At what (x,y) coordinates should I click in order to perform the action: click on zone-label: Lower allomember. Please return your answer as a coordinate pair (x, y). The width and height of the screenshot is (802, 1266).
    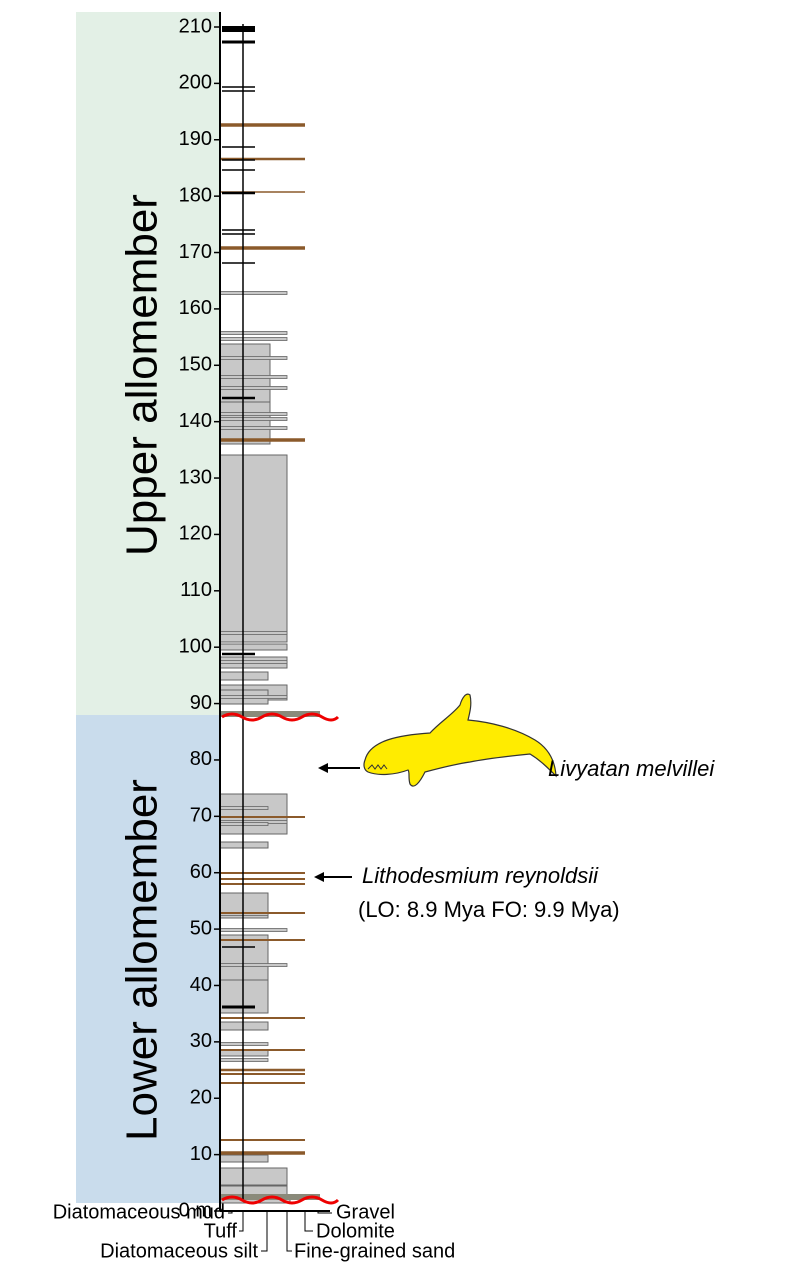
    Looking at the image, I should click on (142, 960).